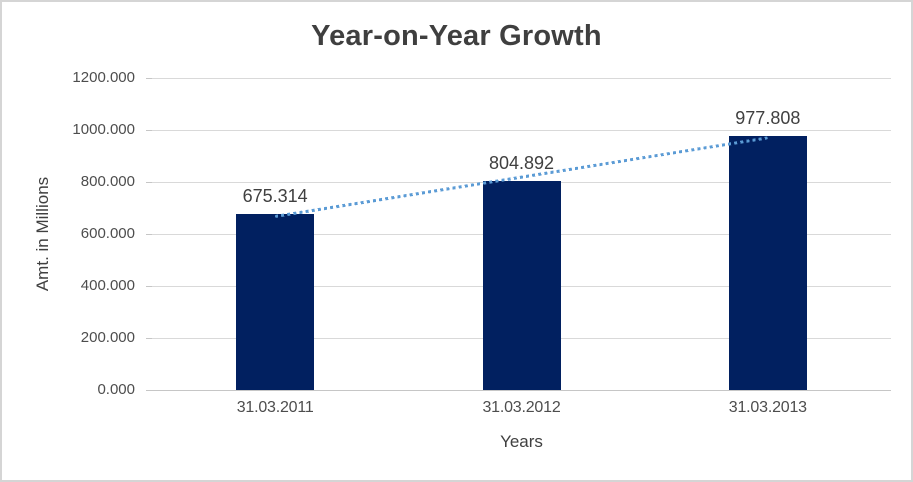  Describe the element at coordinates (521, 162) in the screenshot. I see `data-label: 804.892` at that location.